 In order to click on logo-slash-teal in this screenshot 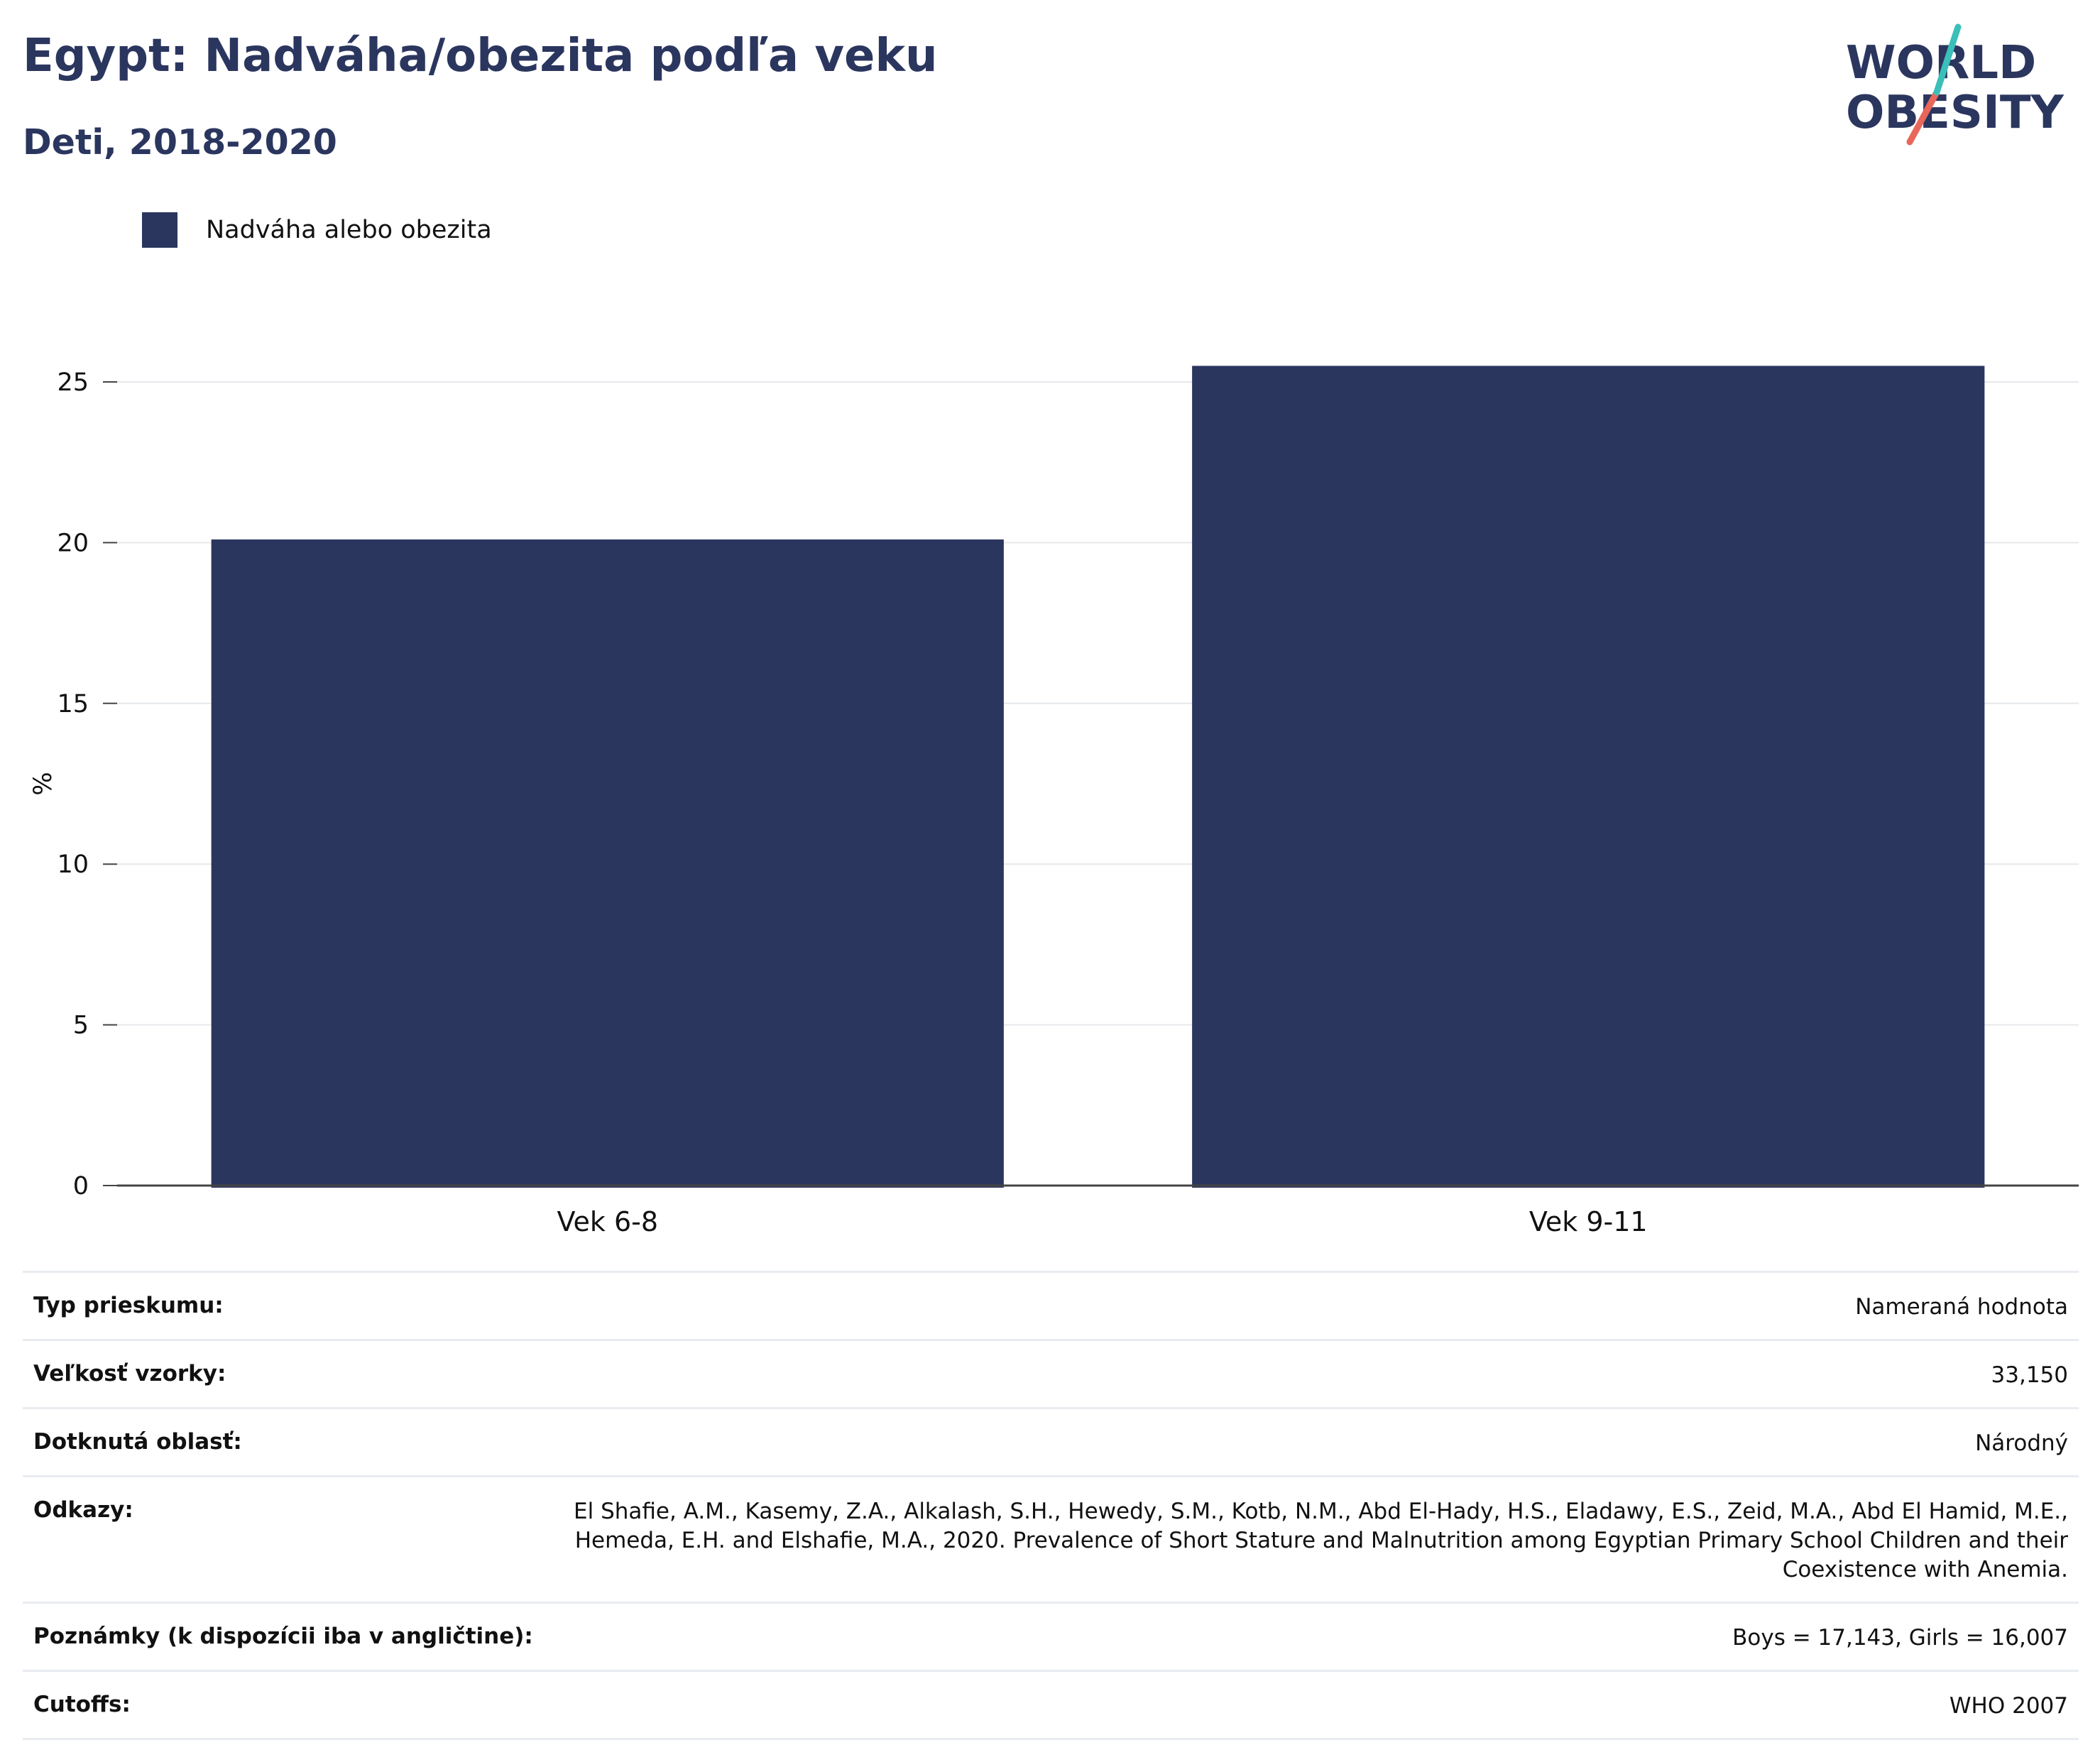, I will do `click(1947, 59)`.